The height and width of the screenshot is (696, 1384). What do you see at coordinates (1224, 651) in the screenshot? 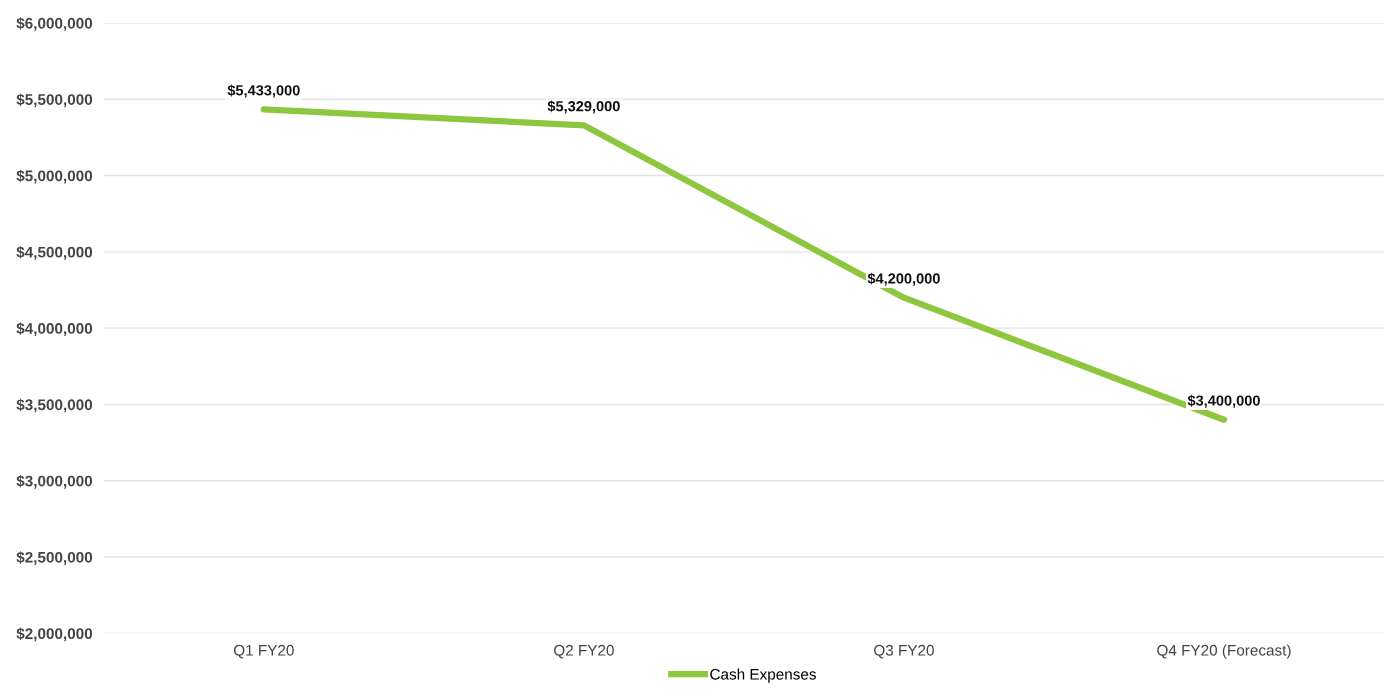
I see `x-tick-label: Q4 FY20 (Forecast)` at bounding box center [1224, 651].